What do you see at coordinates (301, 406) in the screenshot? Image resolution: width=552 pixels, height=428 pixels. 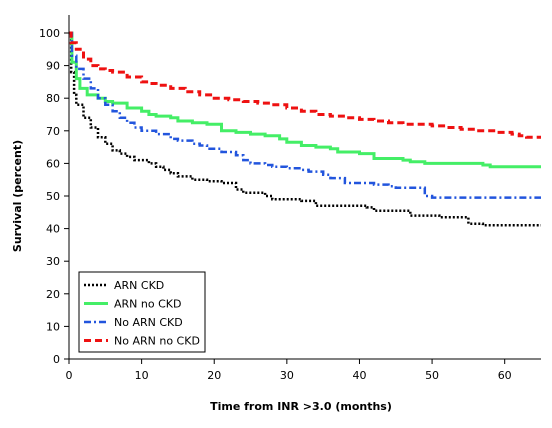 I see `x-axis-title: Time from INR >3.0 (months)` at bounding box center [301, 406].